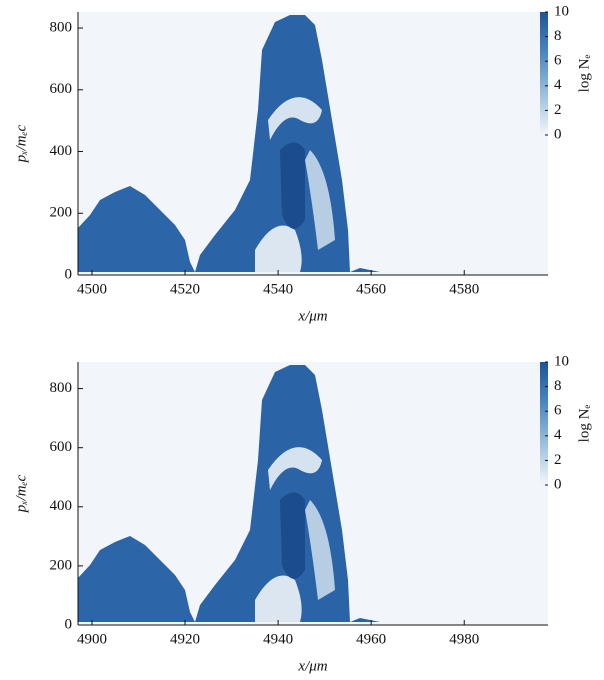  Describe the element at coordinates (464, 289) in the screenshot. I see `x-tick-label: 4580` at that location.